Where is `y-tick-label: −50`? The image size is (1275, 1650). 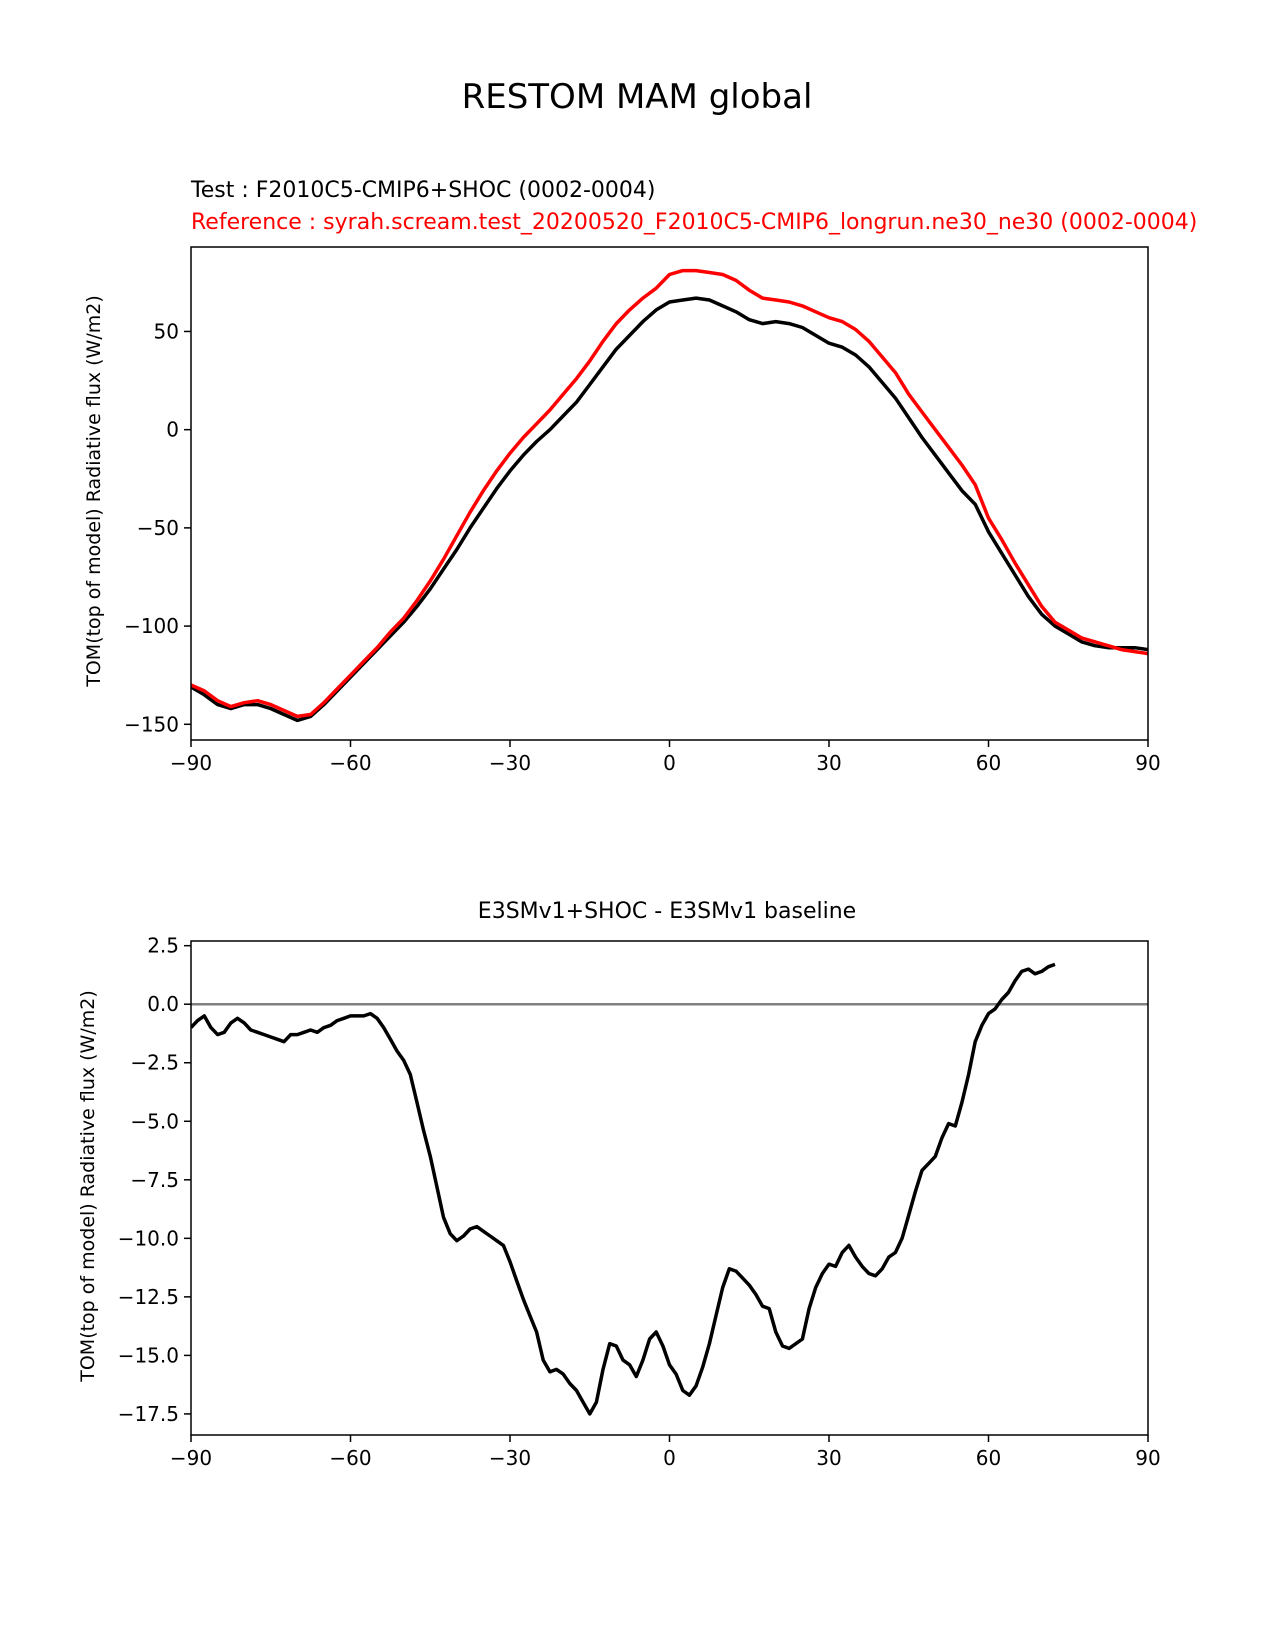 y-tick-label: −50 is located at coordinates (158, 528).